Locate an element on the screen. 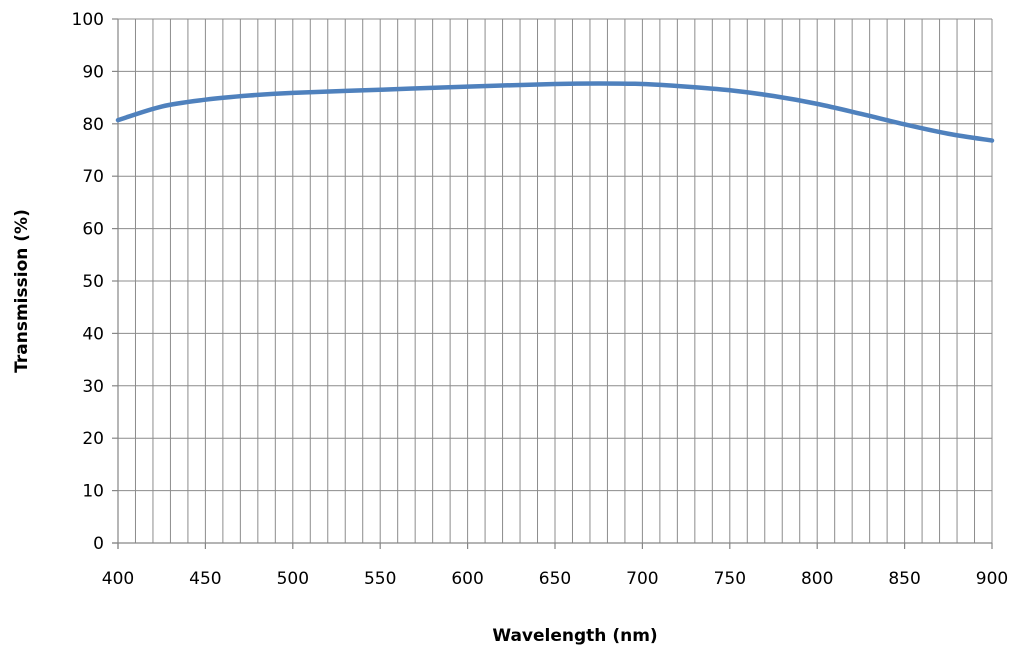 This screenshot has width=1016, height=650. x-tick-label: 800 is located at coordinates (817, 579).